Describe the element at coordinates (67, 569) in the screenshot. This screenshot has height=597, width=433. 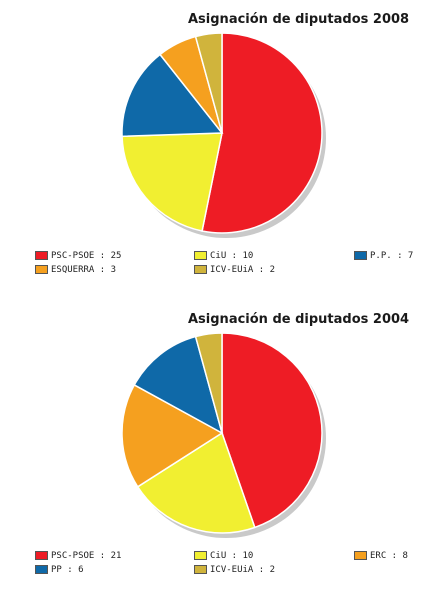
I see `legend-label: PP : 6` at that location.